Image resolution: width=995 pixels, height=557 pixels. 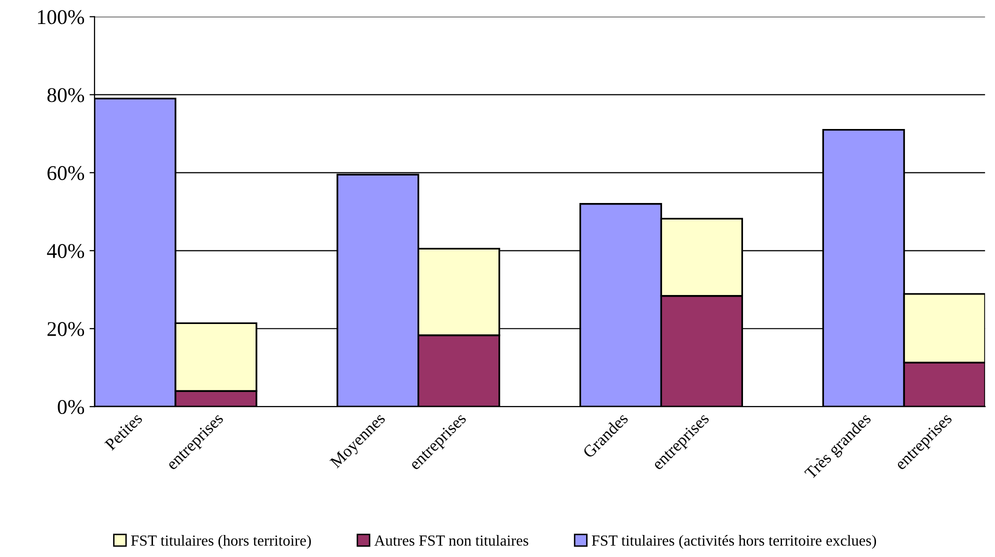 What do you see at coordinates (65, 95) in the screenshot?
I see `y-tick-label: 80%` at bounding box center [65, 95].